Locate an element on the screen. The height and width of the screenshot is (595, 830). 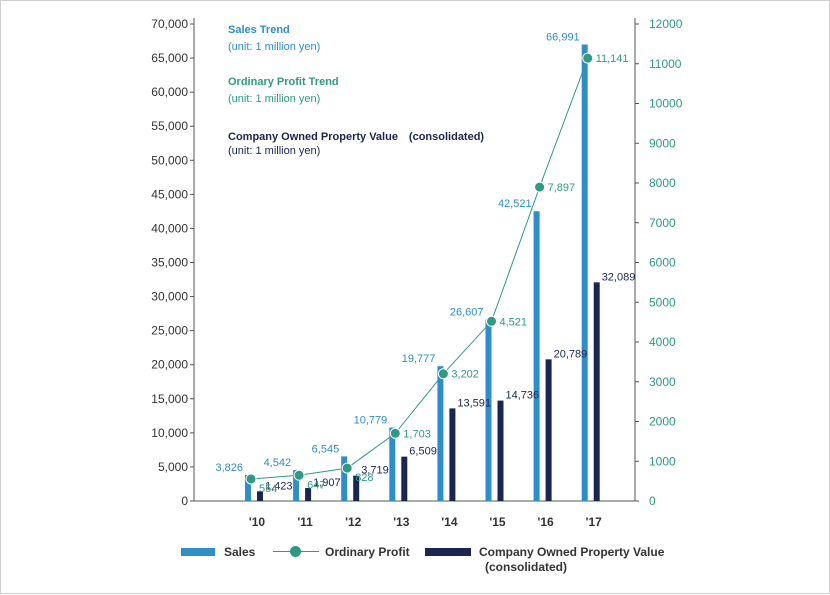
left-tick-label: 20,000 is located at coordinates (169, 365).